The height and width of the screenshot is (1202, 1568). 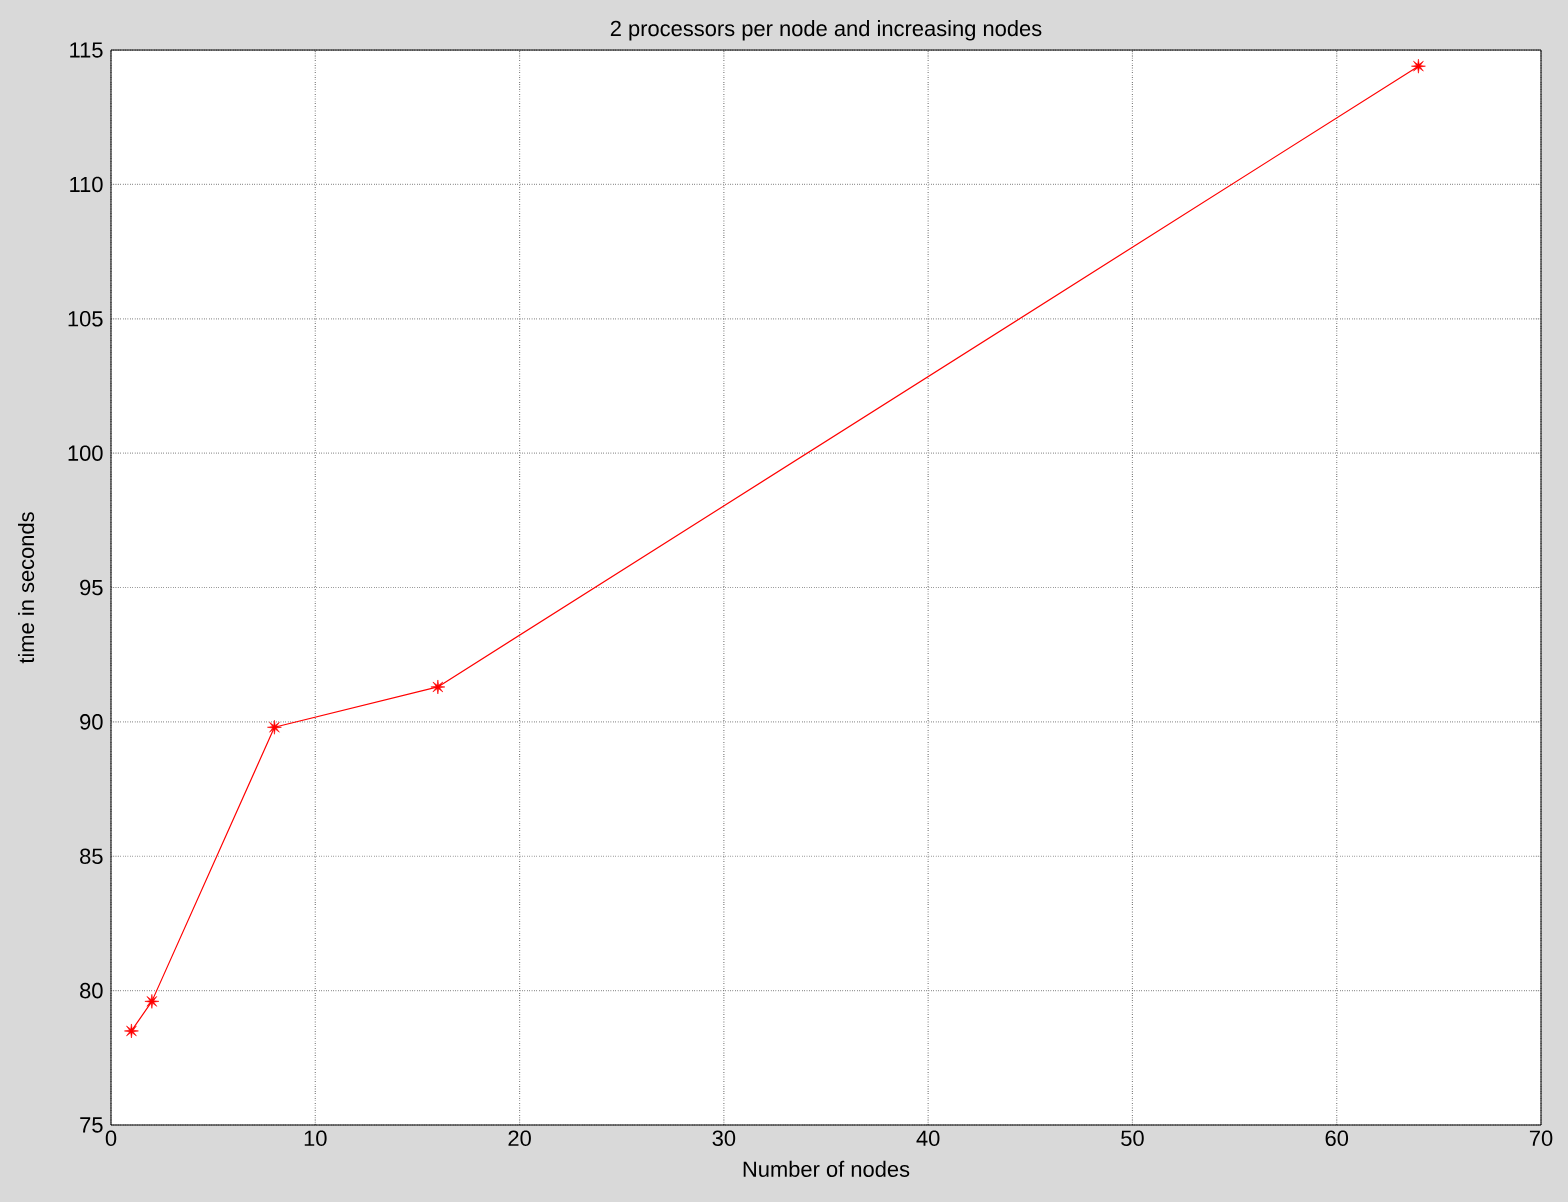 What do you see at coordinates (1337, 1138) in the screenshot?
I see `x-tick-label: 60` at bounding box center [1337, 1138].